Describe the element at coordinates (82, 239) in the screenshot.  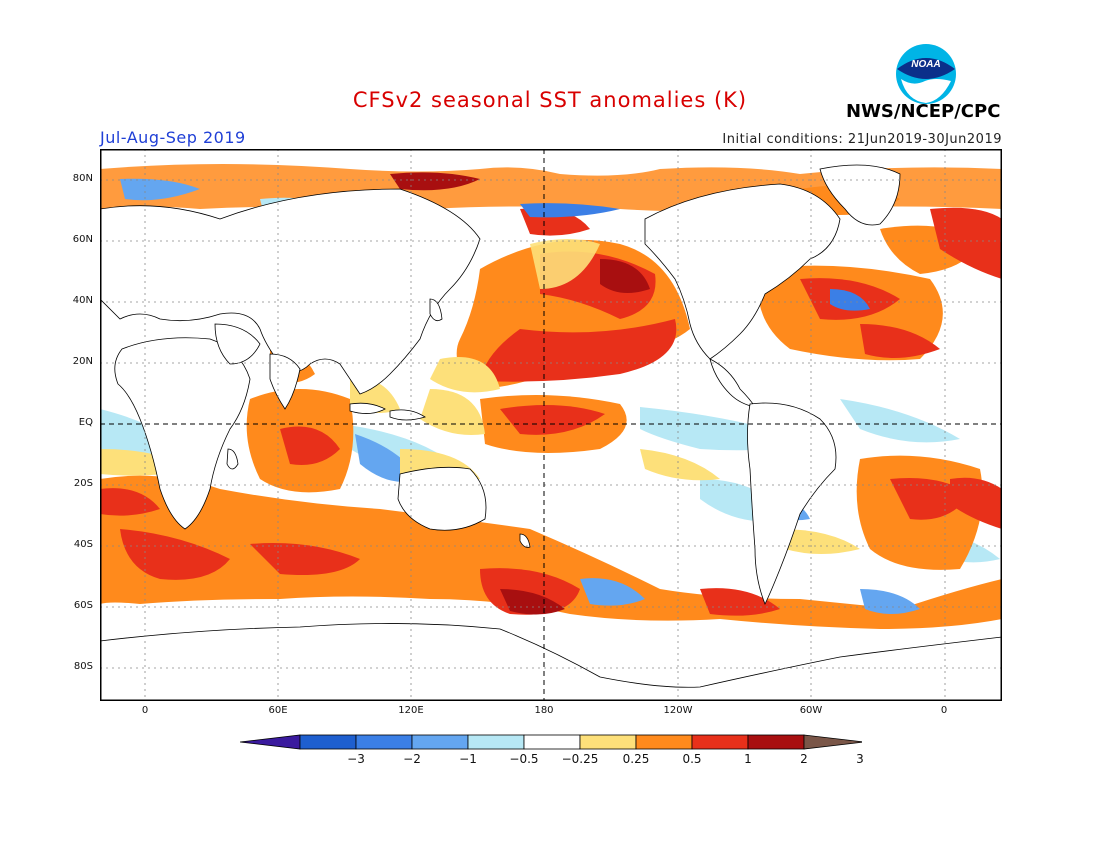
I see `lat-label: 60N` at that location.